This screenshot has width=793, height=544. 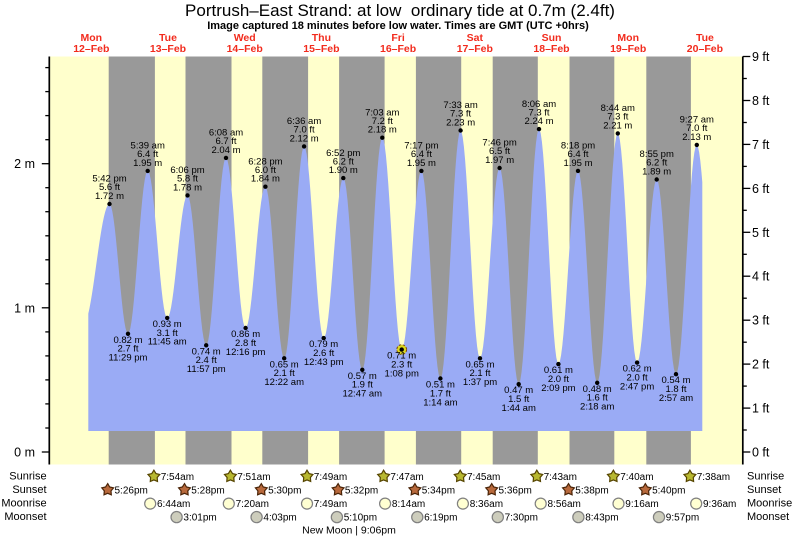 What do you see at coordinates (696, 137) in the screenshot?
I see `svg-text: 2.13 m` at bounding box center [696, 137].